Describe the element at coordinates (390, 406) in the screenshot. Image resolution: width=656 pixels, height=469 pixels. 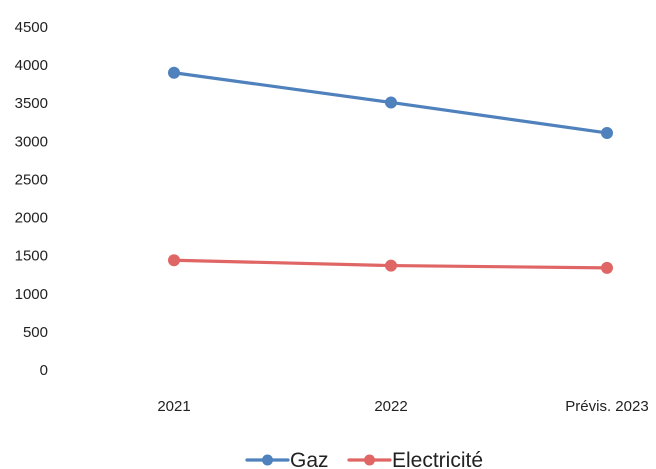
I see `x-tick-label: 2022` at that location.